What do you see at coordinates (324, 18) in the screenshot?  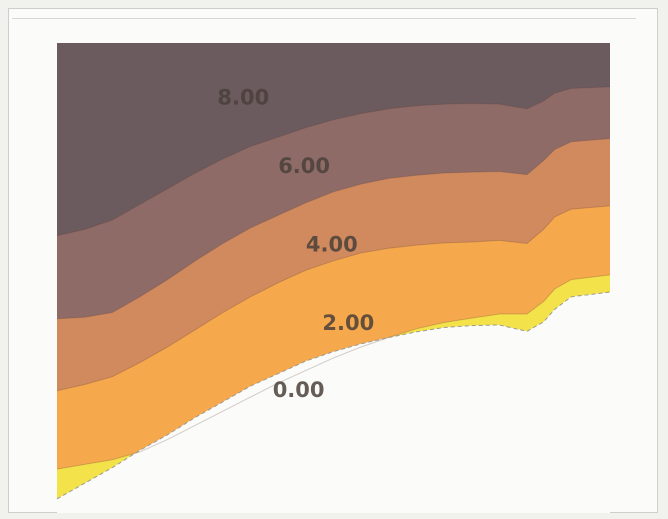 I see `frame-top-rule` at bounding box center [324, 18].